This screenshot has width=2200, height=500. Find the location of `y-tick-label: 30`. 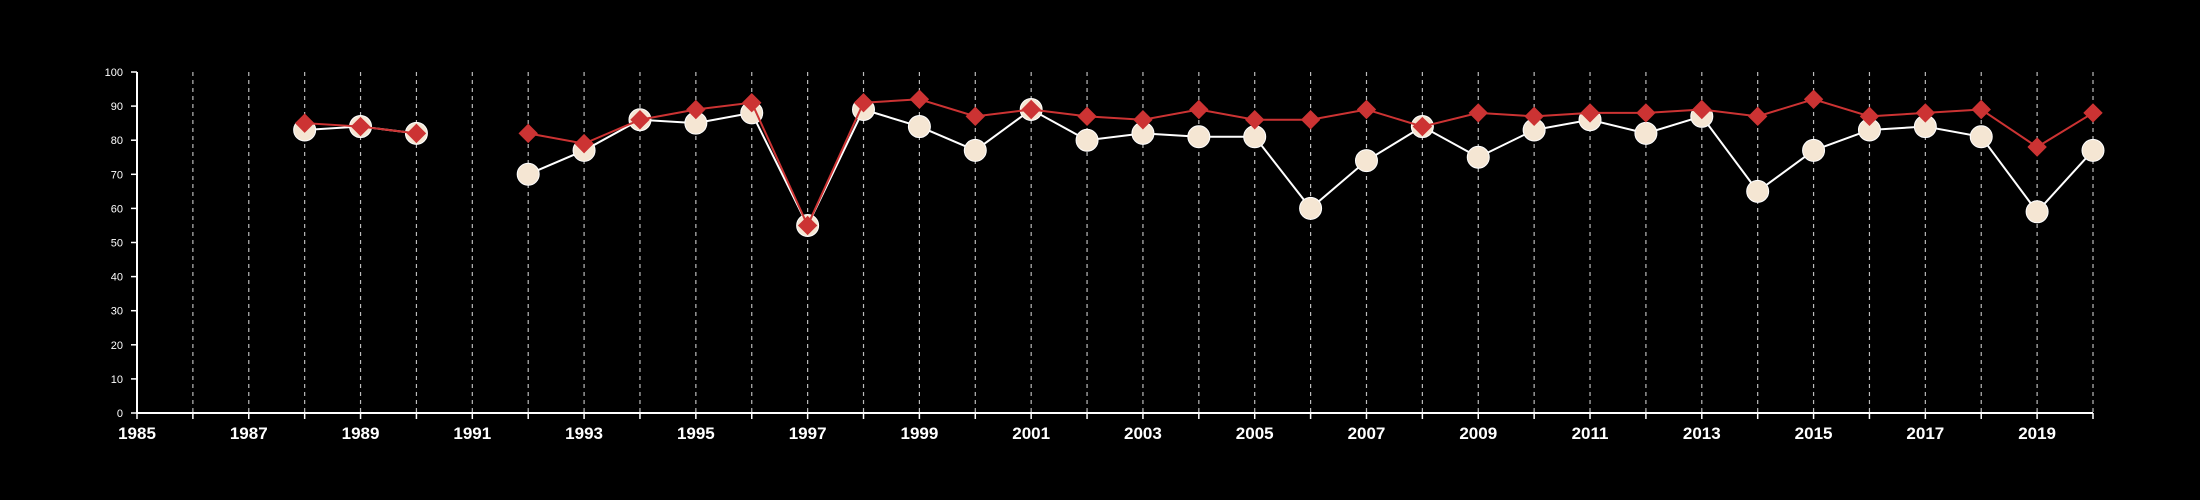

y-tick-label: 30 is located at coordinates (117, 312).